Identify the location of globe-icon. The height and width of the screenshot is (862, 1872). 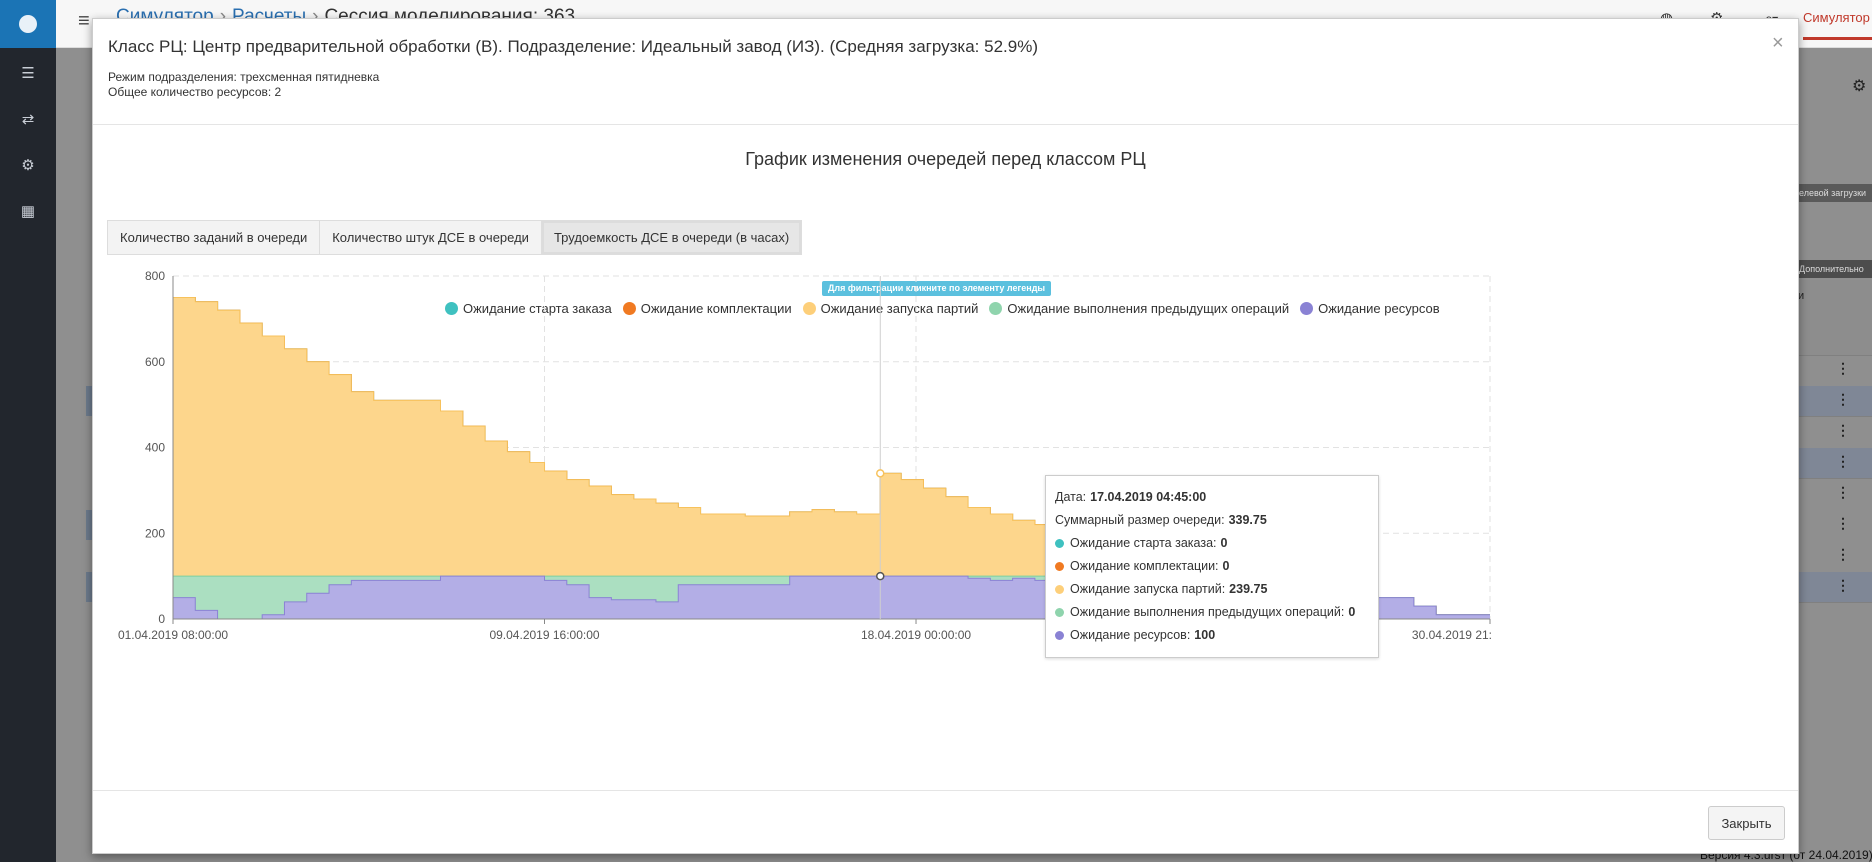
(28, 24).